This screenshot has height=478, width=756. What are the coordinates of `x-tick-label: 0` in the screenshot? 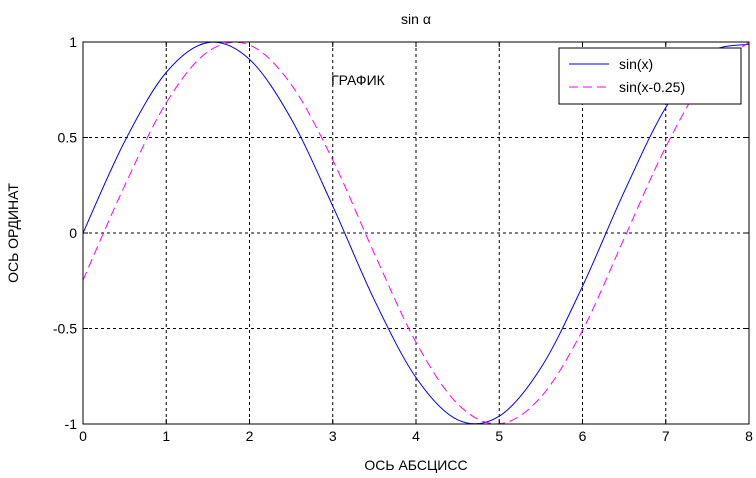 It's located at (83, 436).